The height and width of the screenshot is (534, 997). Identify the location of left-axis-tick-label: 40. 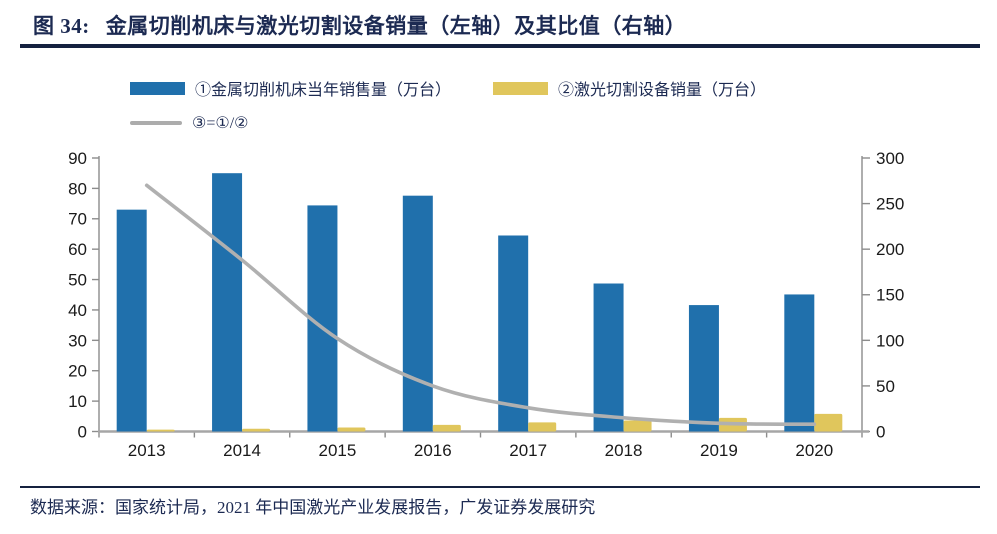
(77, 310).